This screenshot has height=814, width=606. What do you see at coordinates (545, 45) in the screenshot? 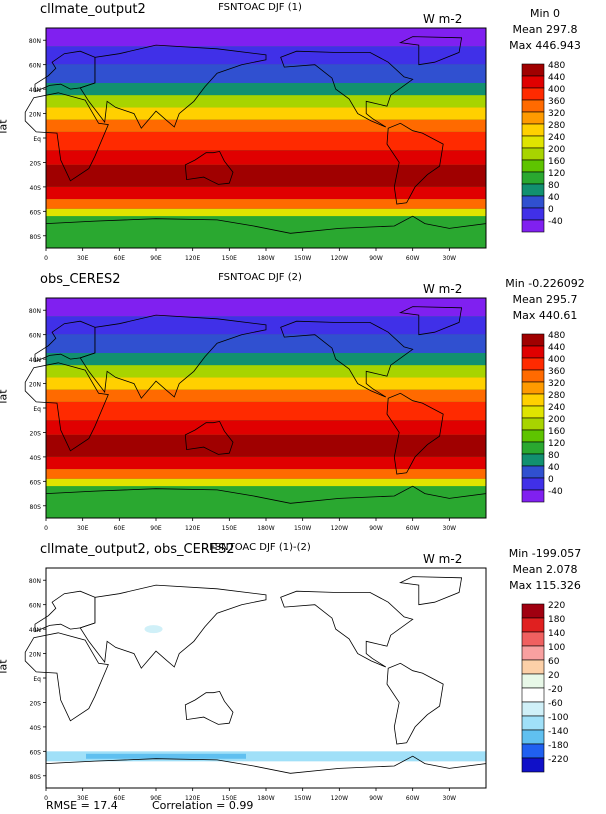
I see `stat-max: Max 446.943` at bounding box center [545, 45].